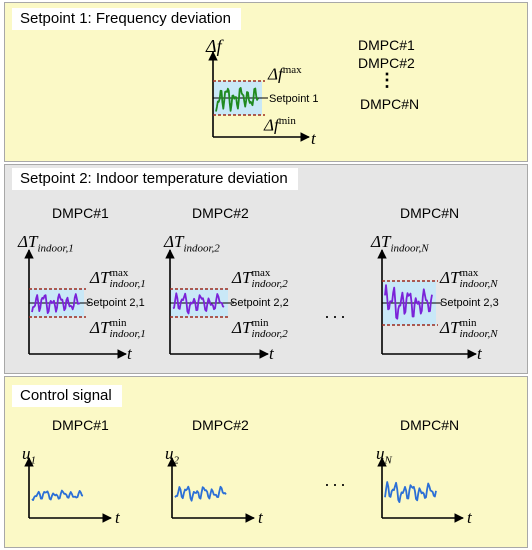 Image resolution: width=532 pixels, height=550 pixels. What do you see at coordinates (271, 353) in the screenshot?
I see `temperature-chart-2-x-label: t` at bounding box center [271, 353].